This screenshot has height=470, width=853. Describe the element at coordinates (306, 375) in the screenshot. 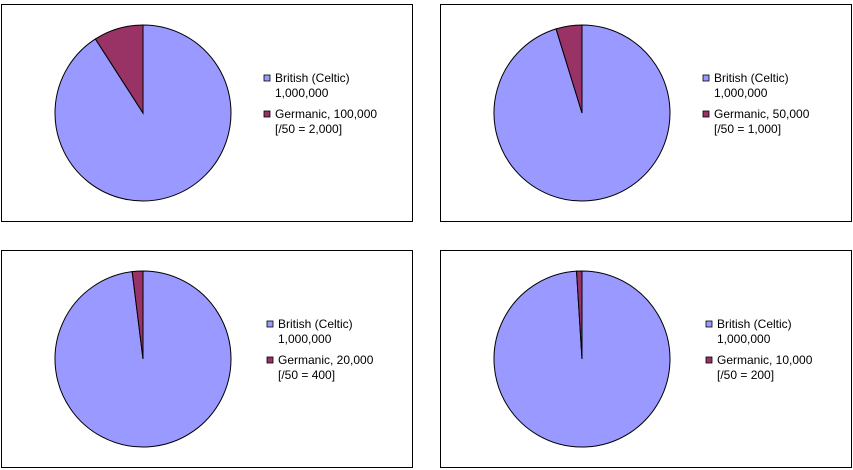

I see `legend-label: [/50 = 400]` at that location.